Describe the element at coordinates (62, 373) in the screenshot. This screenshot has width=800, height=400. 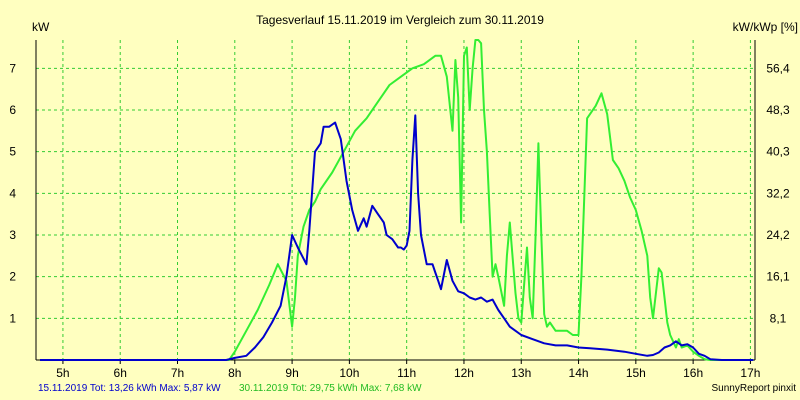
I see `x-tick-label: 5h` at that location.